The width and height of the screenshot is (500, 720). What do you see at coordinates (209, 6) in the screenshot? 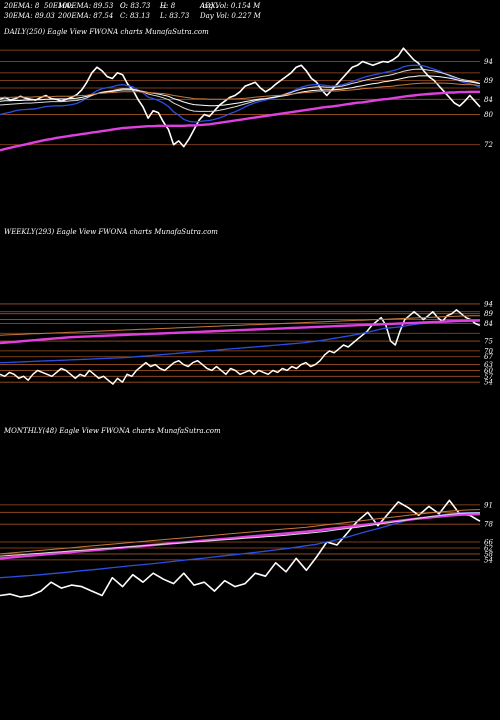
I see `header-adx-overlap: ADX:` at bounding box center [209, 6].